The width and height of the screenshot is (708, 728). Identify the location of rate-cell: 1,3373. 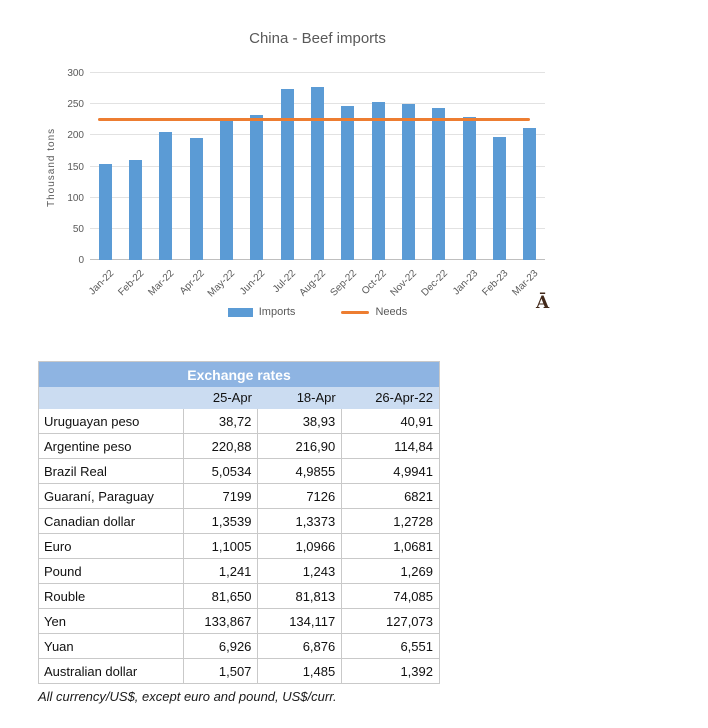
(299, 521).